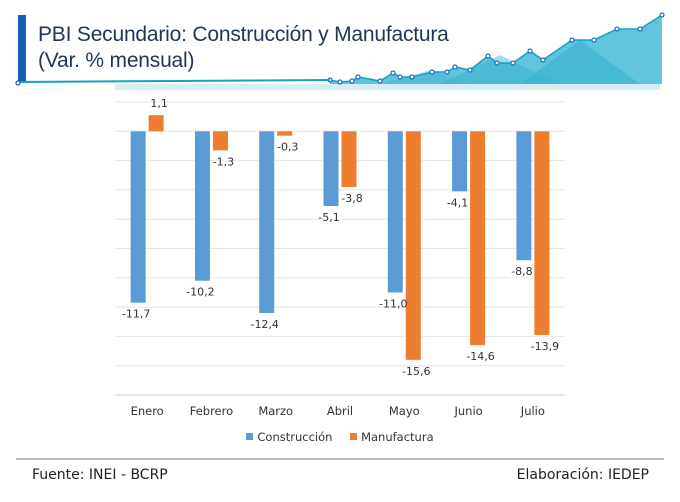 The height and width of the screenshot is (502, 680). What do you see at coordinates (174, 81) in the screenshot?
I see `header-baseline` at bounding box center [174, 81].